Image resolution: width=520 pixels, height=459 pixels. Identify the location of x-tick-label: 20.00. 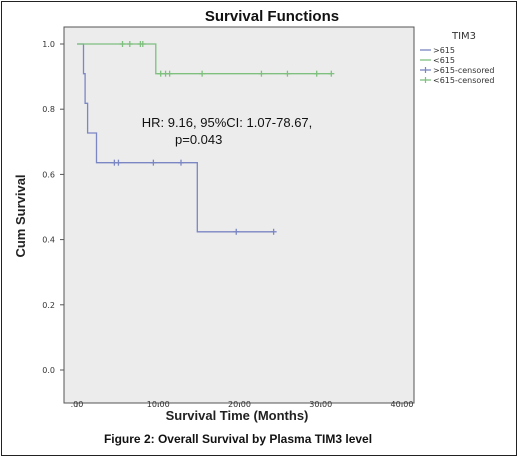
(239, 404).